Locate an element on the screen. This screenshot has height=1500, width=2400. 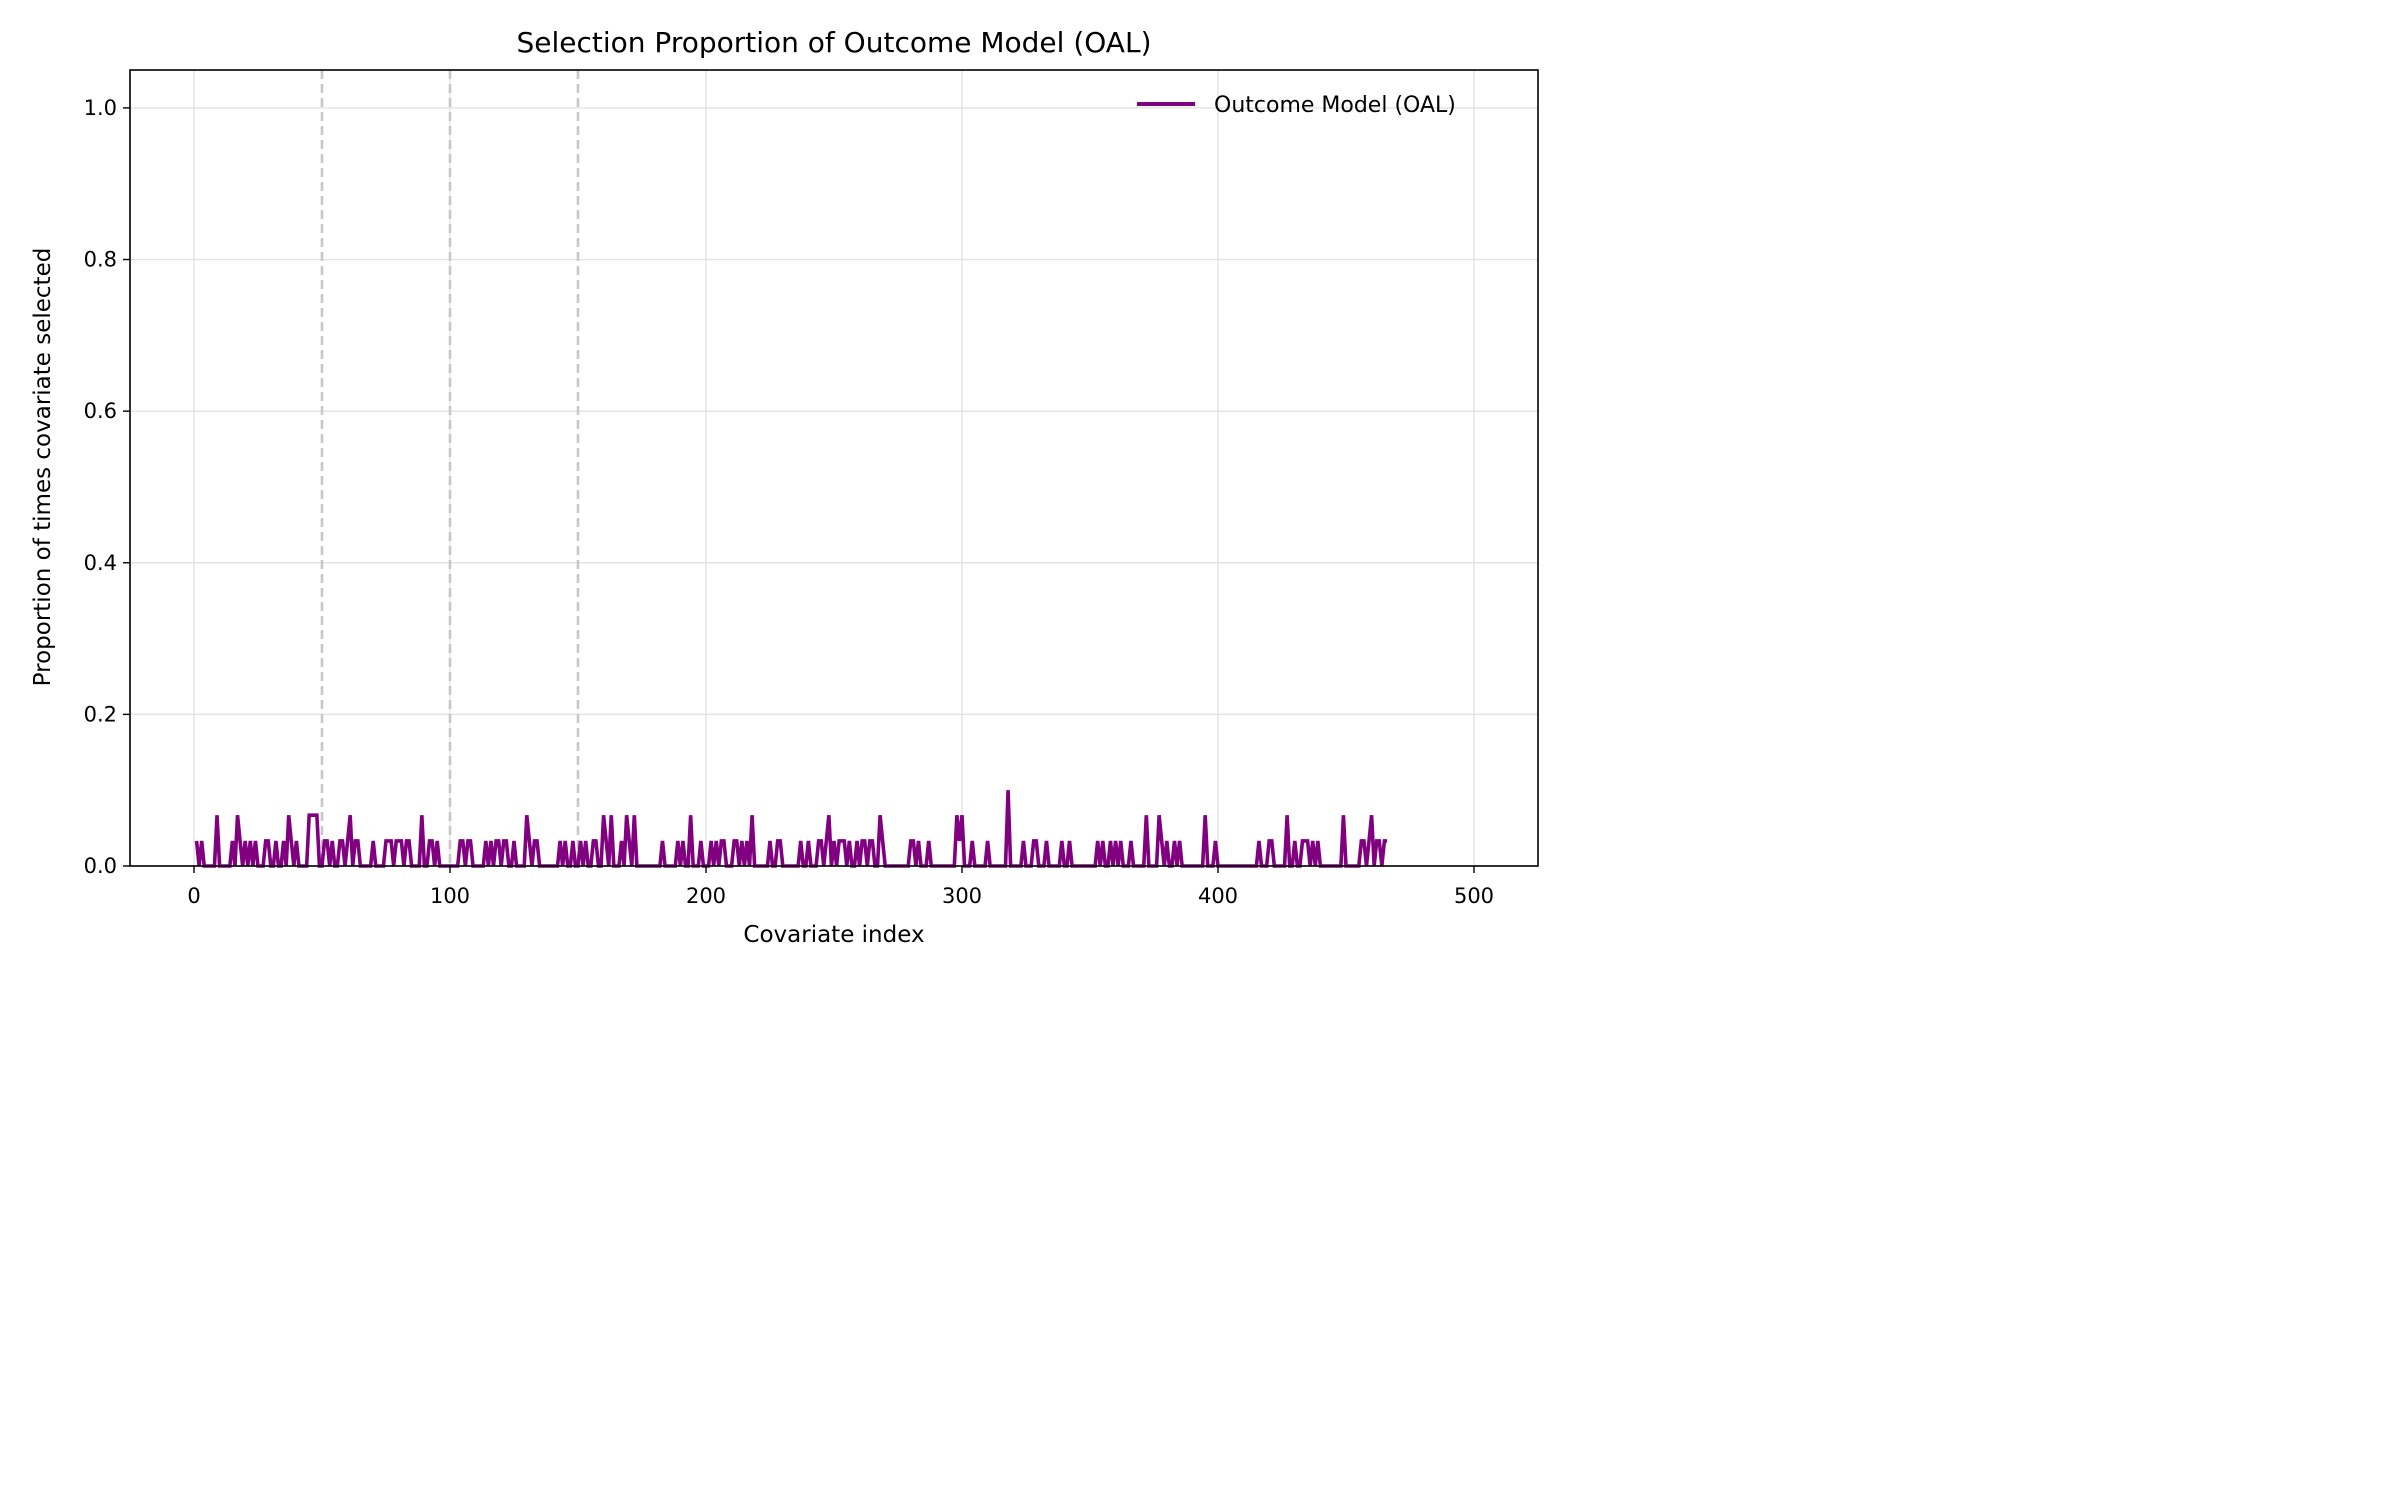
x-tick-label: 400 is located at coordinates (1218, 896).